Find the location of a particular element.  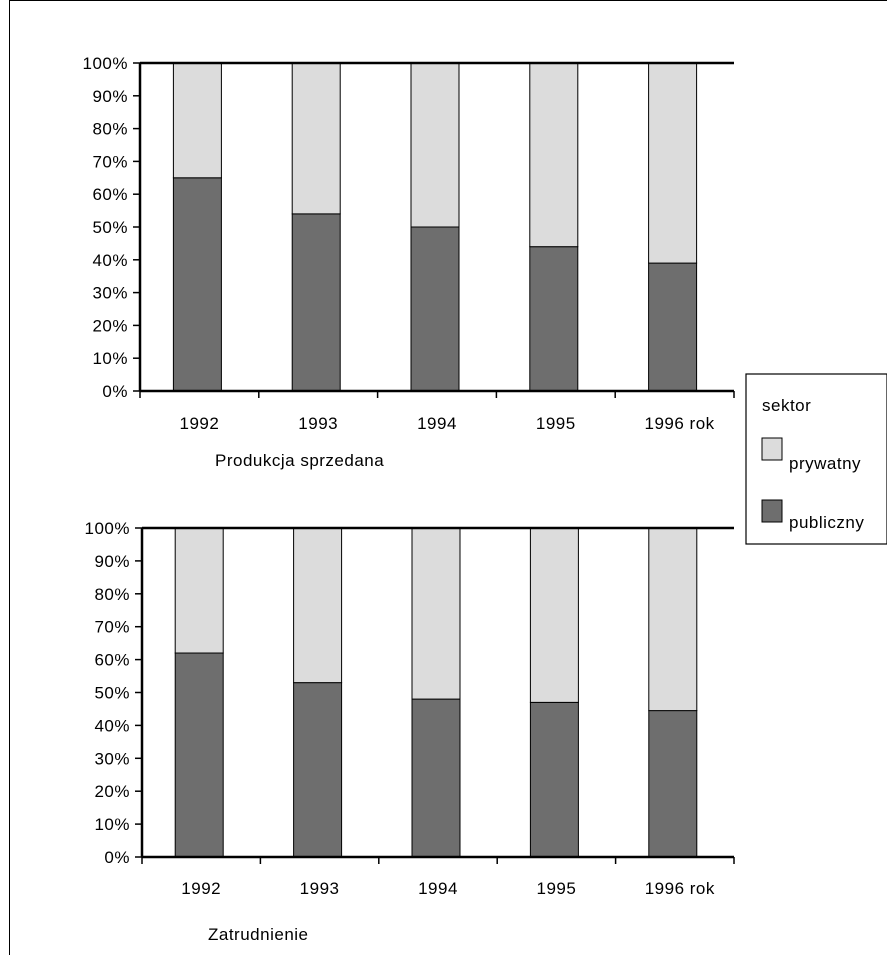

chart-caption: Zatrudnienie is located at coordinates (258, 934).